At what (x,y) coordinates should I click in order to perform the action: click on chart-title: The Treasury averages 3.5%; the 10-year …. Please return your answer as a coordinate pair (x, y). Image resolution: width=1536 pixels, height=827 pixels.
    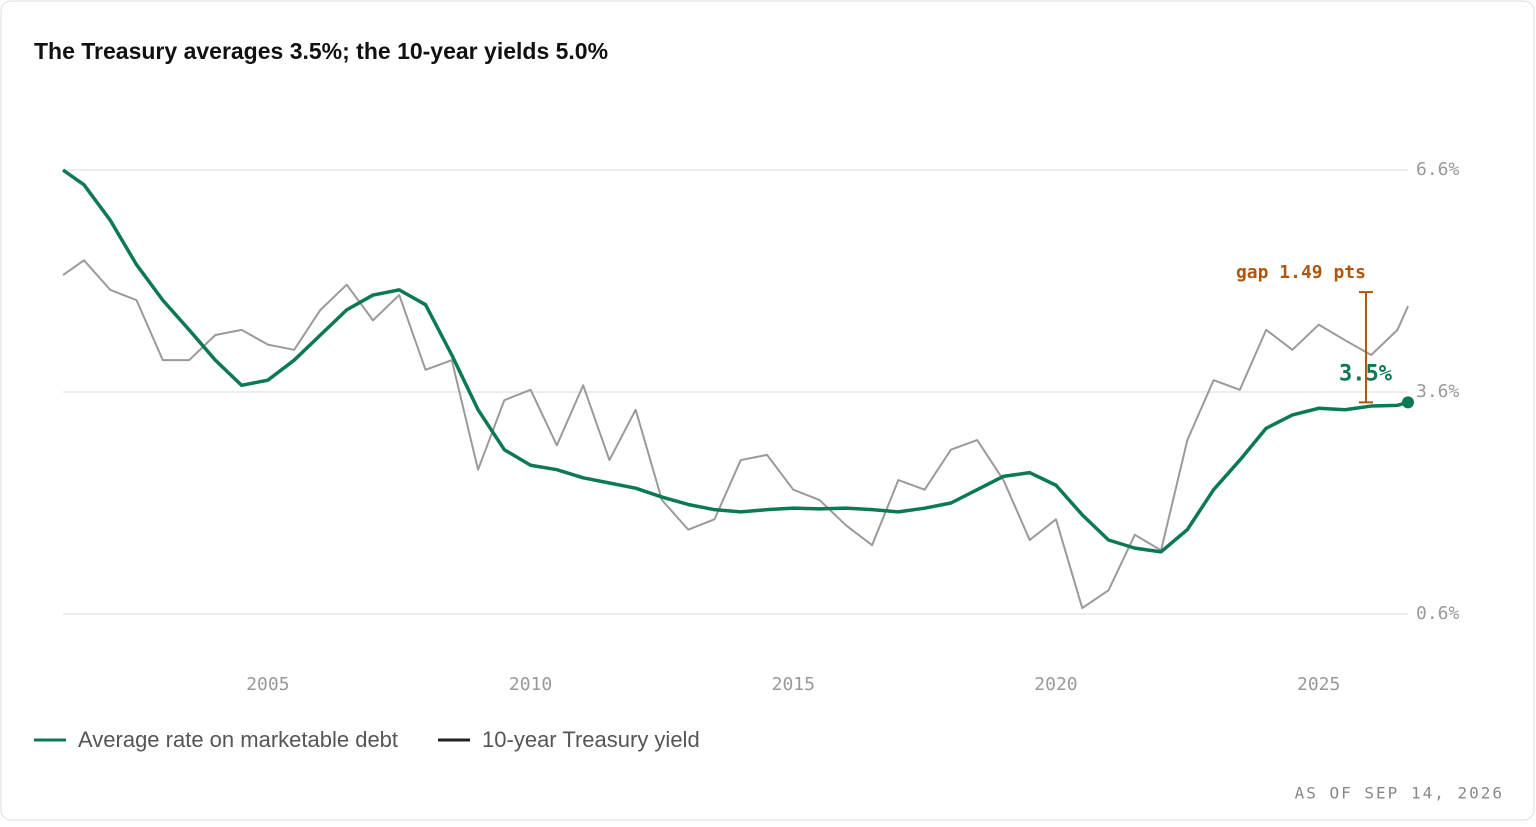
    Looking at the image, I should click on (321, 51).